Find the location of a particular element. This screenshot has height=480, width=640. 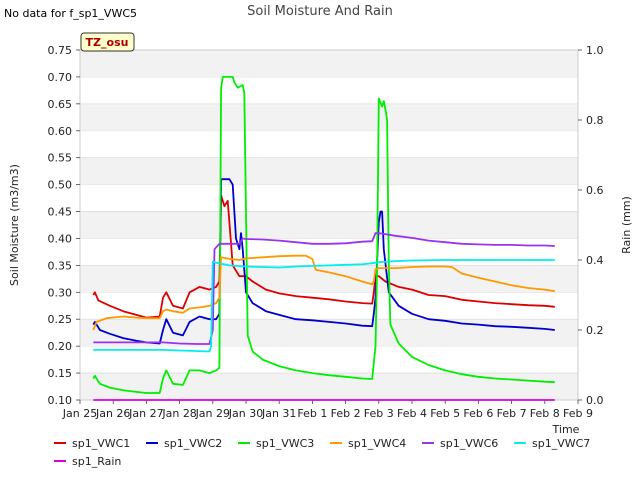

x-tick-label: Jan 27 is located at coordinates (145, 413).